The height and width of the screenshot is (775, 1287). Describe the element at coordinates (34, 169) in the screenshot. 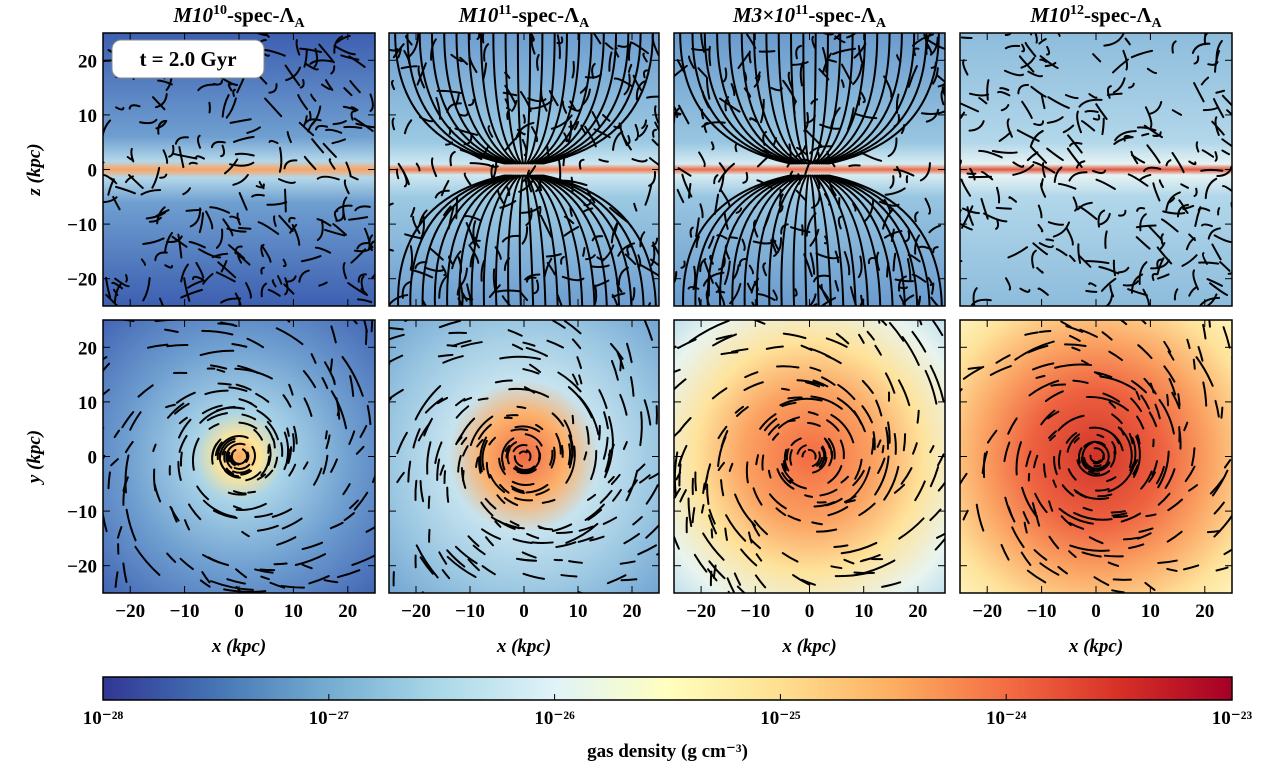

I see `y-axis-label: z (kpc)` at that location.